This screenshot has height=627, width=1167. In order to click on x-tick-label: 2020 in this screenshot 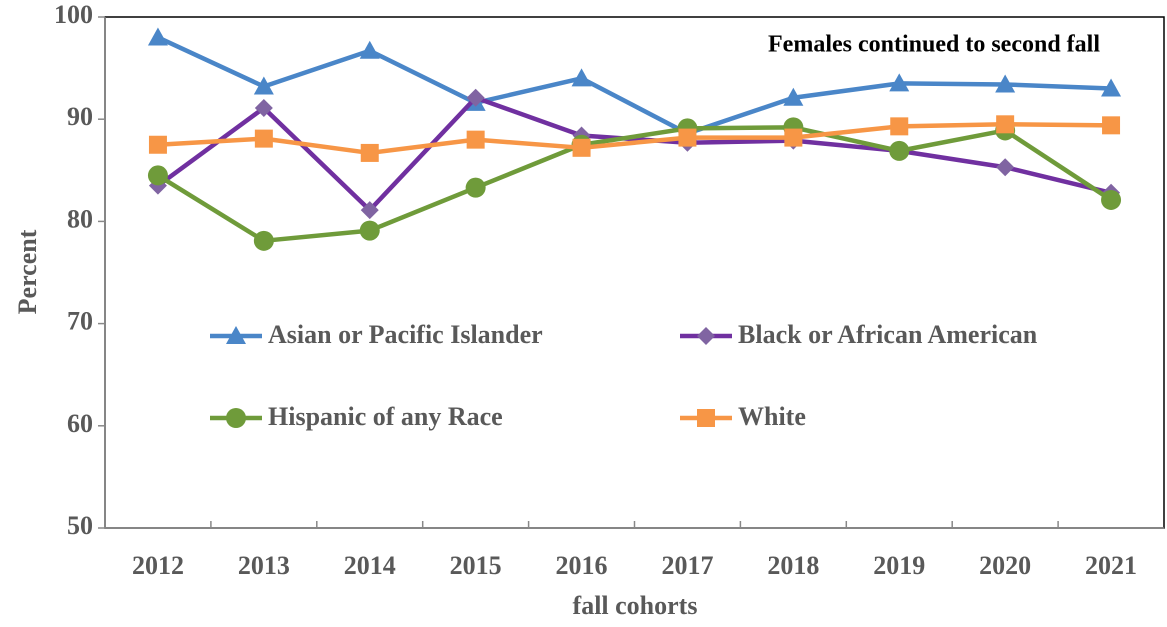, I will do `click(1005, 565)`.